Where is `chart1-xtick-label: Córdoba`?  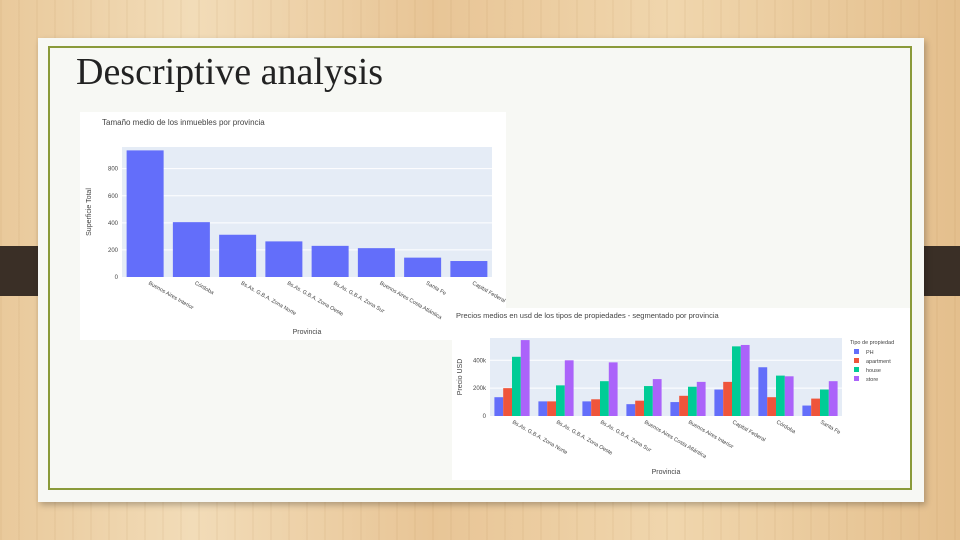
chart1-xtick-label: Córdoba is located at coordinates (204, 289).